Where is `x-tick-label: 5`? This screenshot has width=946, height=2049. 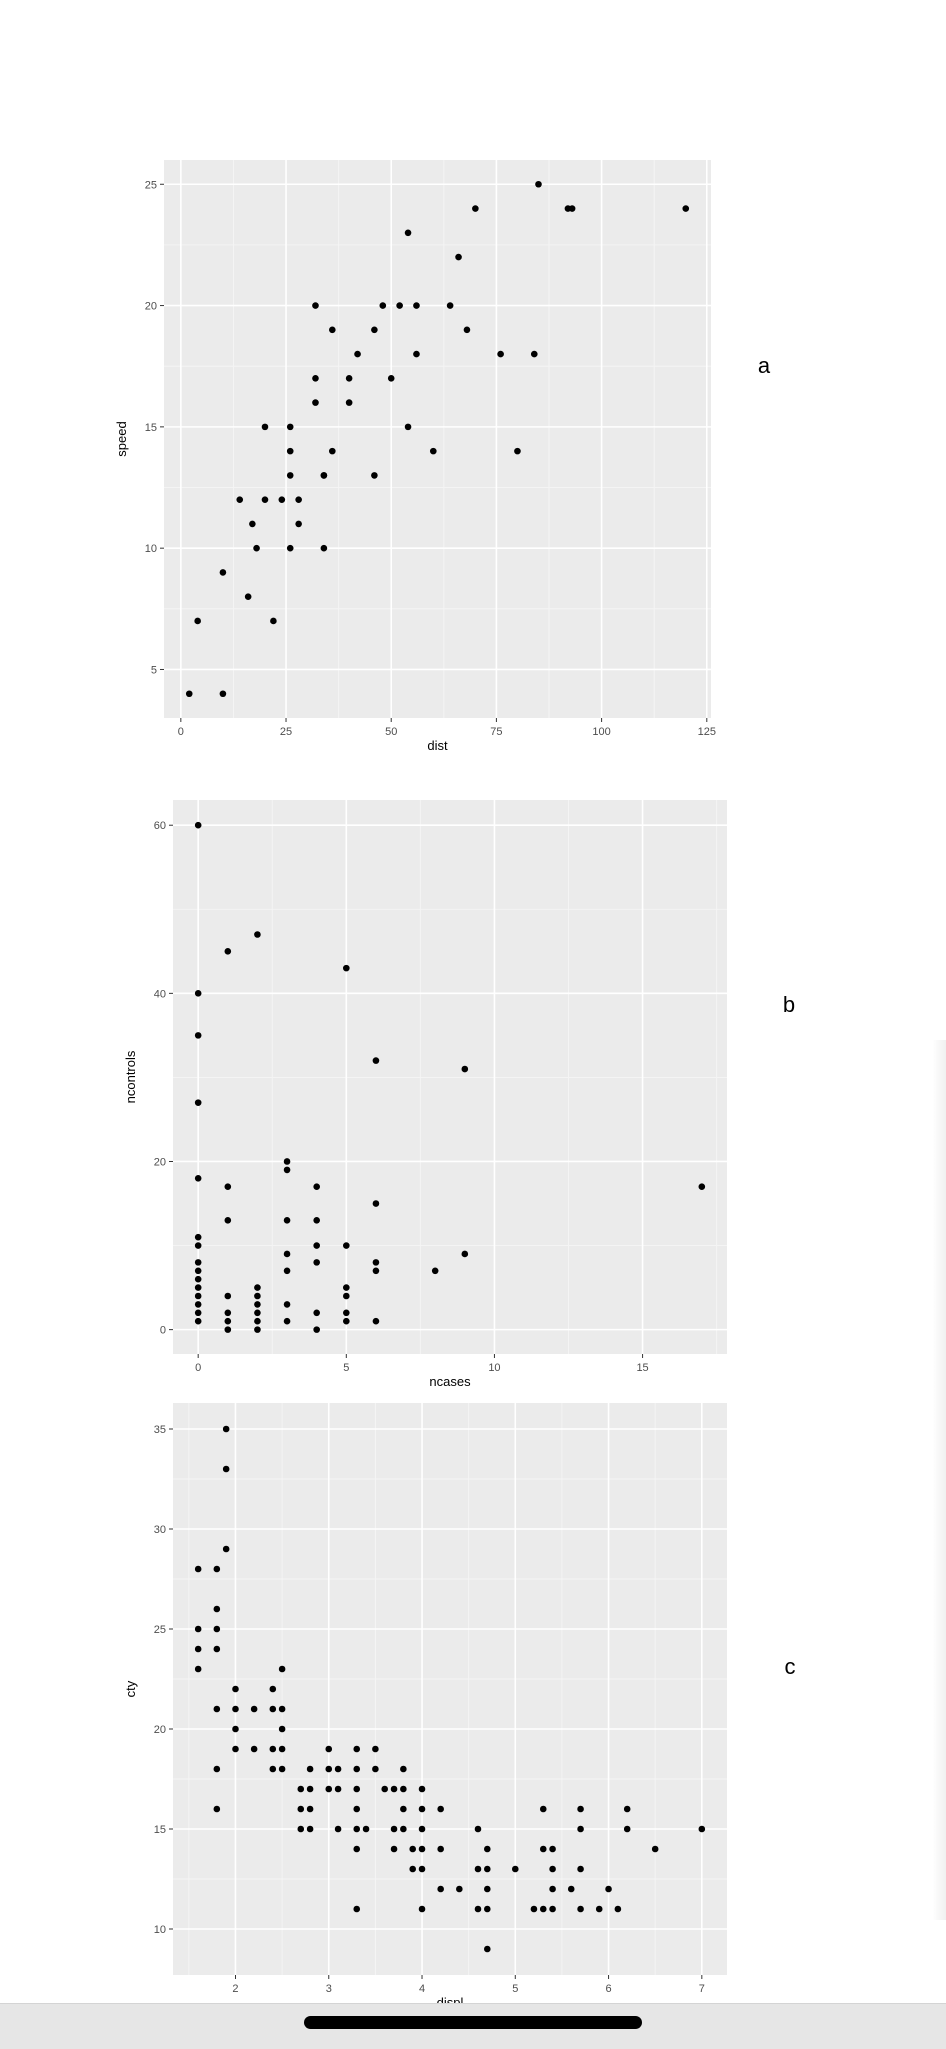 x-tick-label: 5 is located at coordinates (515, 1989).